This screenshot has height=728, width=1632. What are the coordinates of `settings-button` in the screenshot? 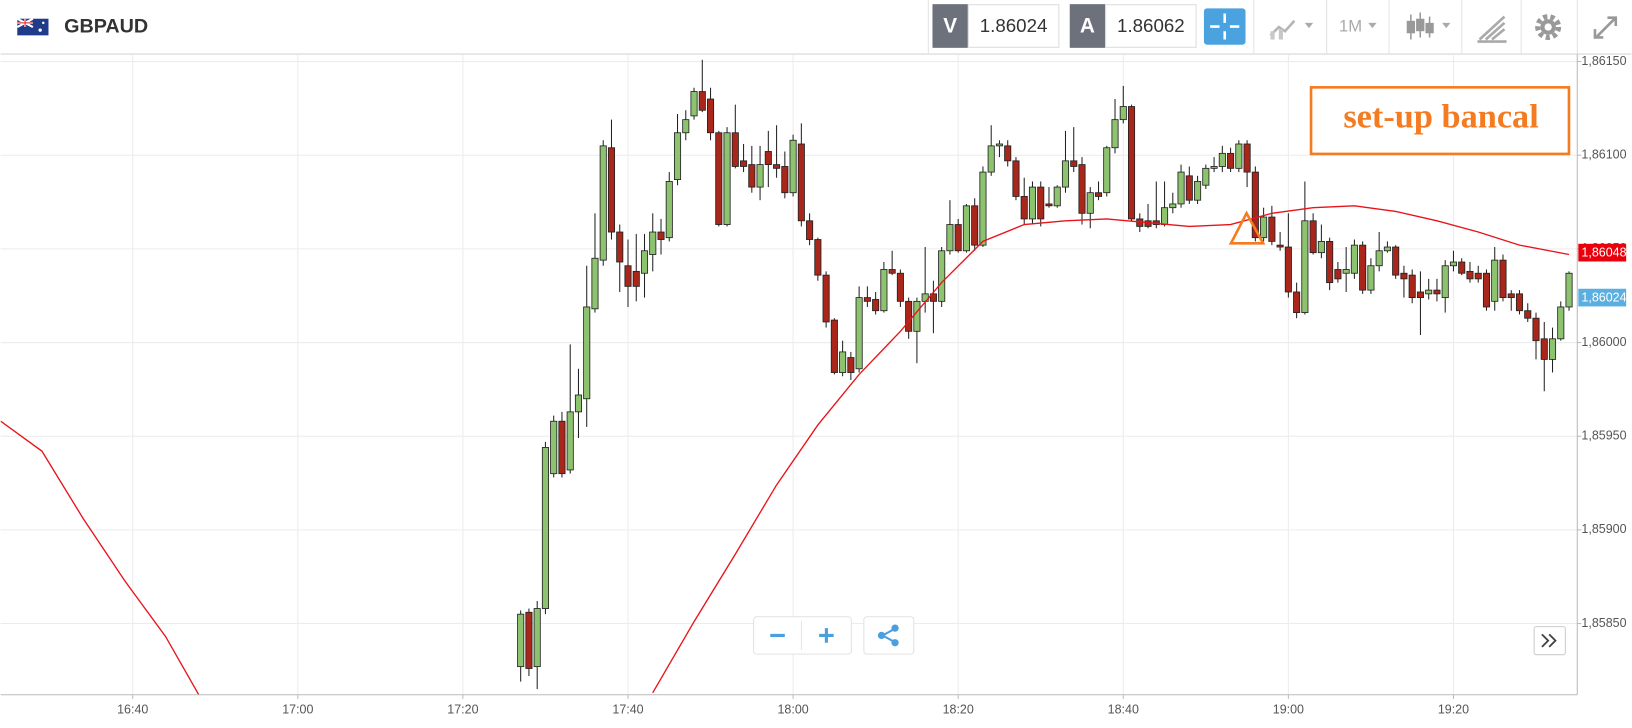 It's located at (1548, 27).